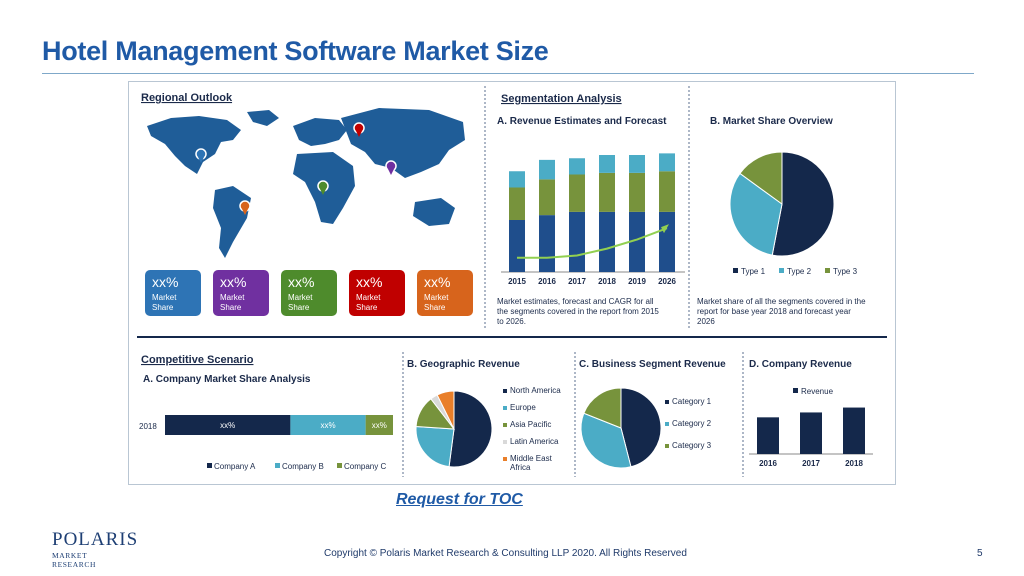 This screenshot has height=576, width=1024. I want to click on polaris-logo: POLARIS MARKET RESEARCH, so click(95, 549).